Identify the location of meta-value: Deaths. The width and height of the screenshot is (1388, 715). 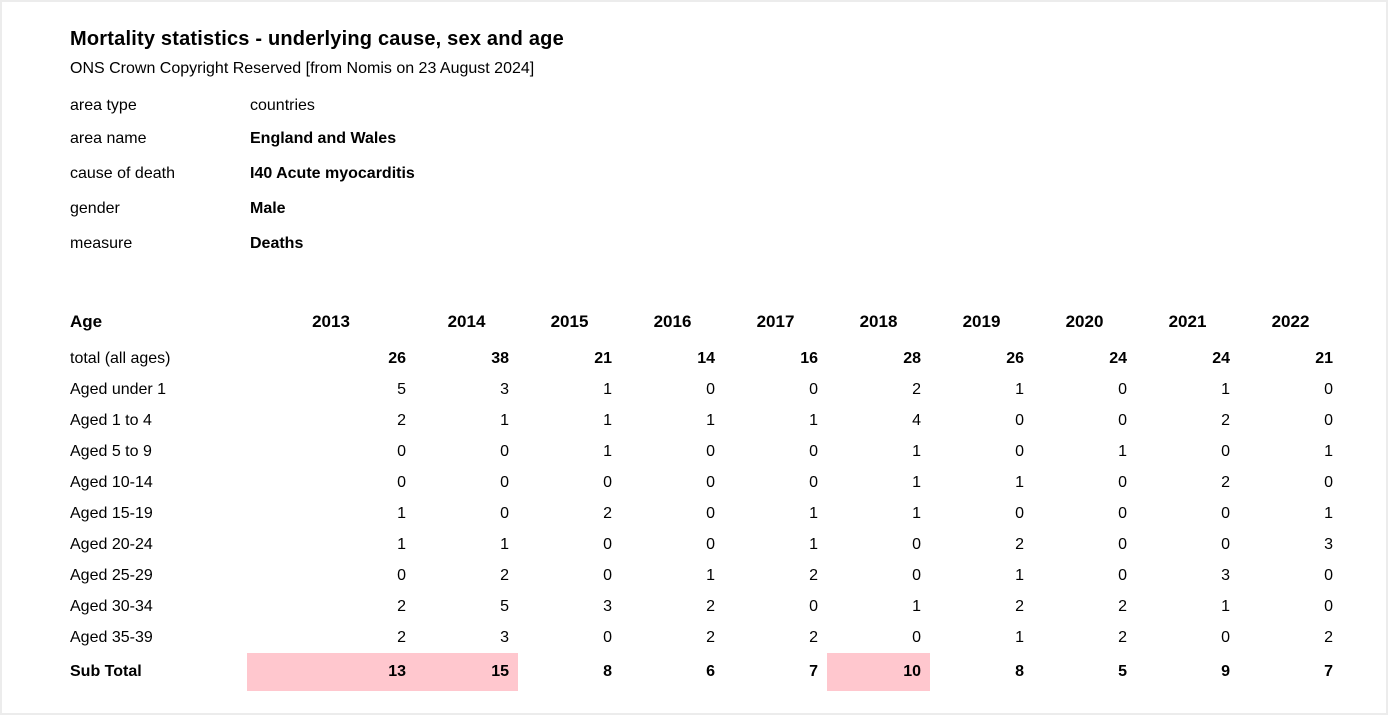
(277, 243).